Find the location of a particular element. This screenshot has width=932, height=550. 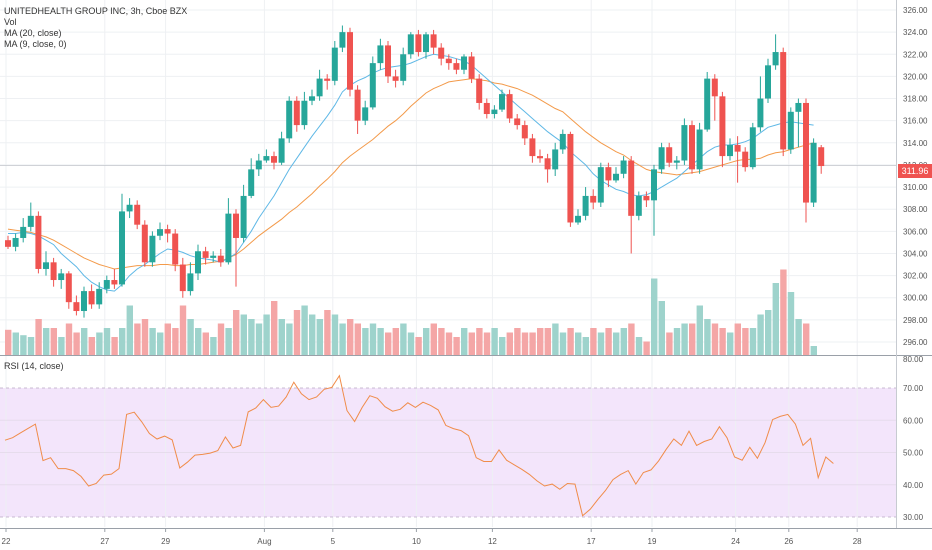

x-tick-label: 24 is located at coordinates (735, 541).